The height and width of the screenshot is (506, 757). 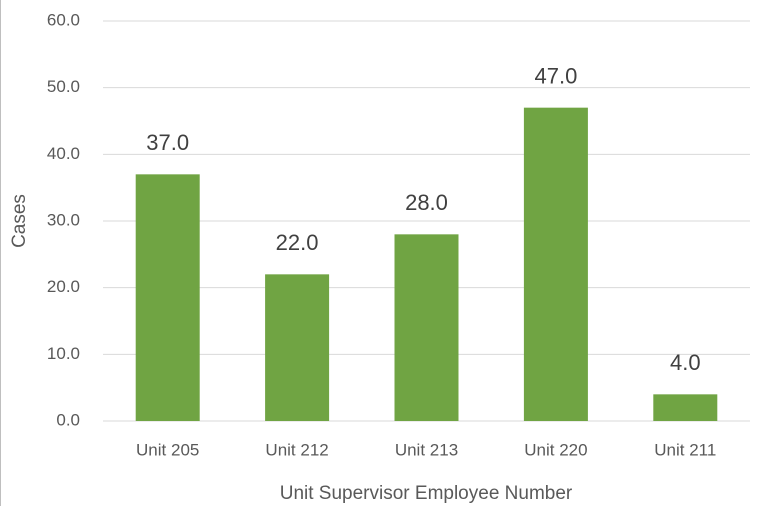 I want to click on y-tick-label: 50.0, so click(x=63, y=86).